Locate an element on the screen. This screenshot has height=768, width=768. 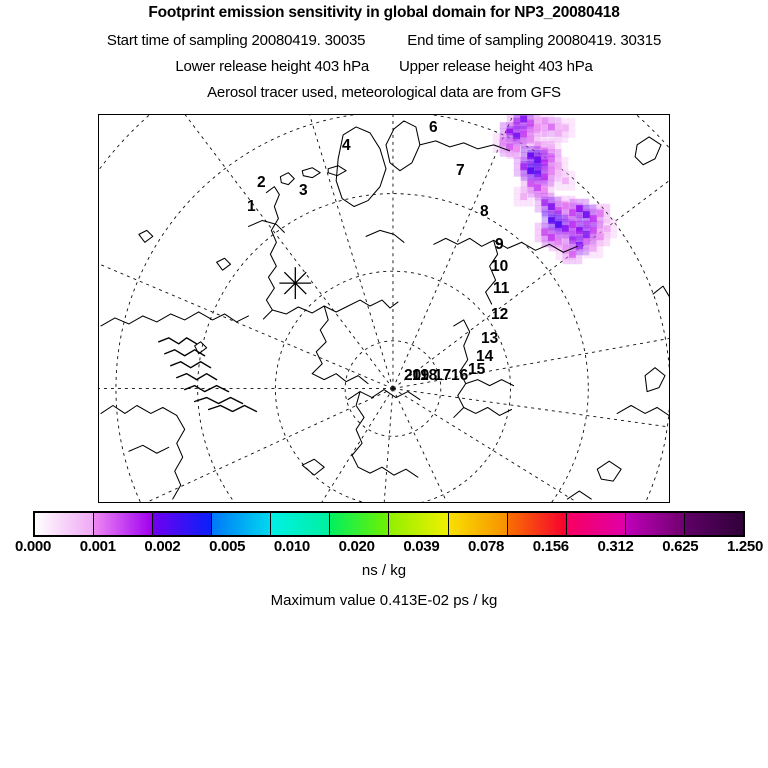
colorbar-tick-3: 0.005 is located at coordinates (227, 546).